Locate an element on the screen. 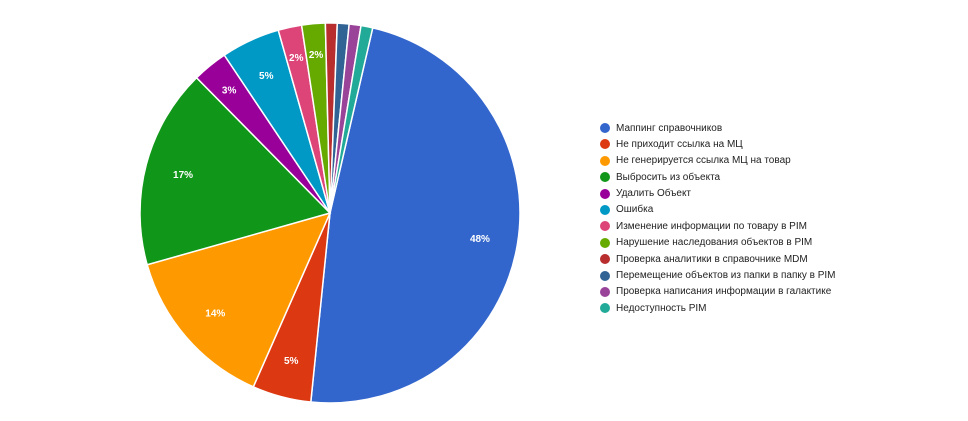  legend-item-4: Выбросить из объекта is located at coordinates (718, 177).